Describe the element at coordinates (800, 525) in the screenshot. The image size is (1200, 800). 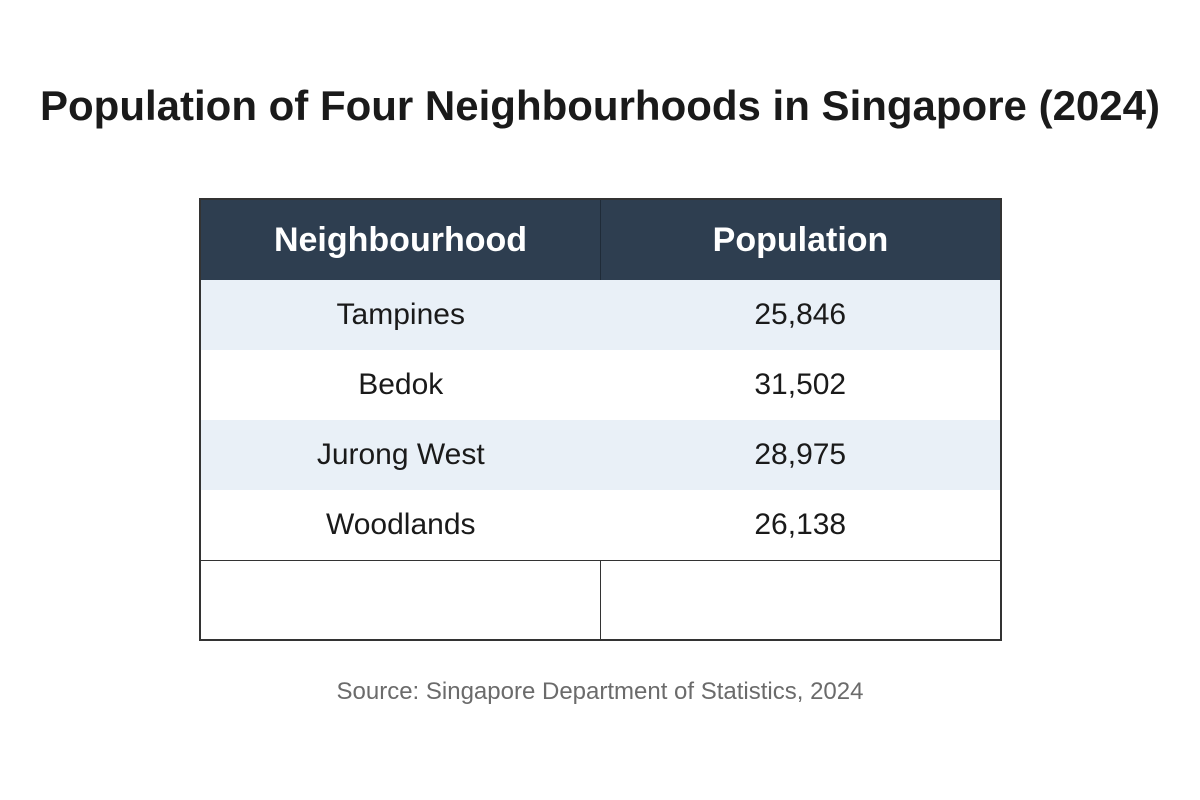
I see `cell-population: 26,138` at that location.